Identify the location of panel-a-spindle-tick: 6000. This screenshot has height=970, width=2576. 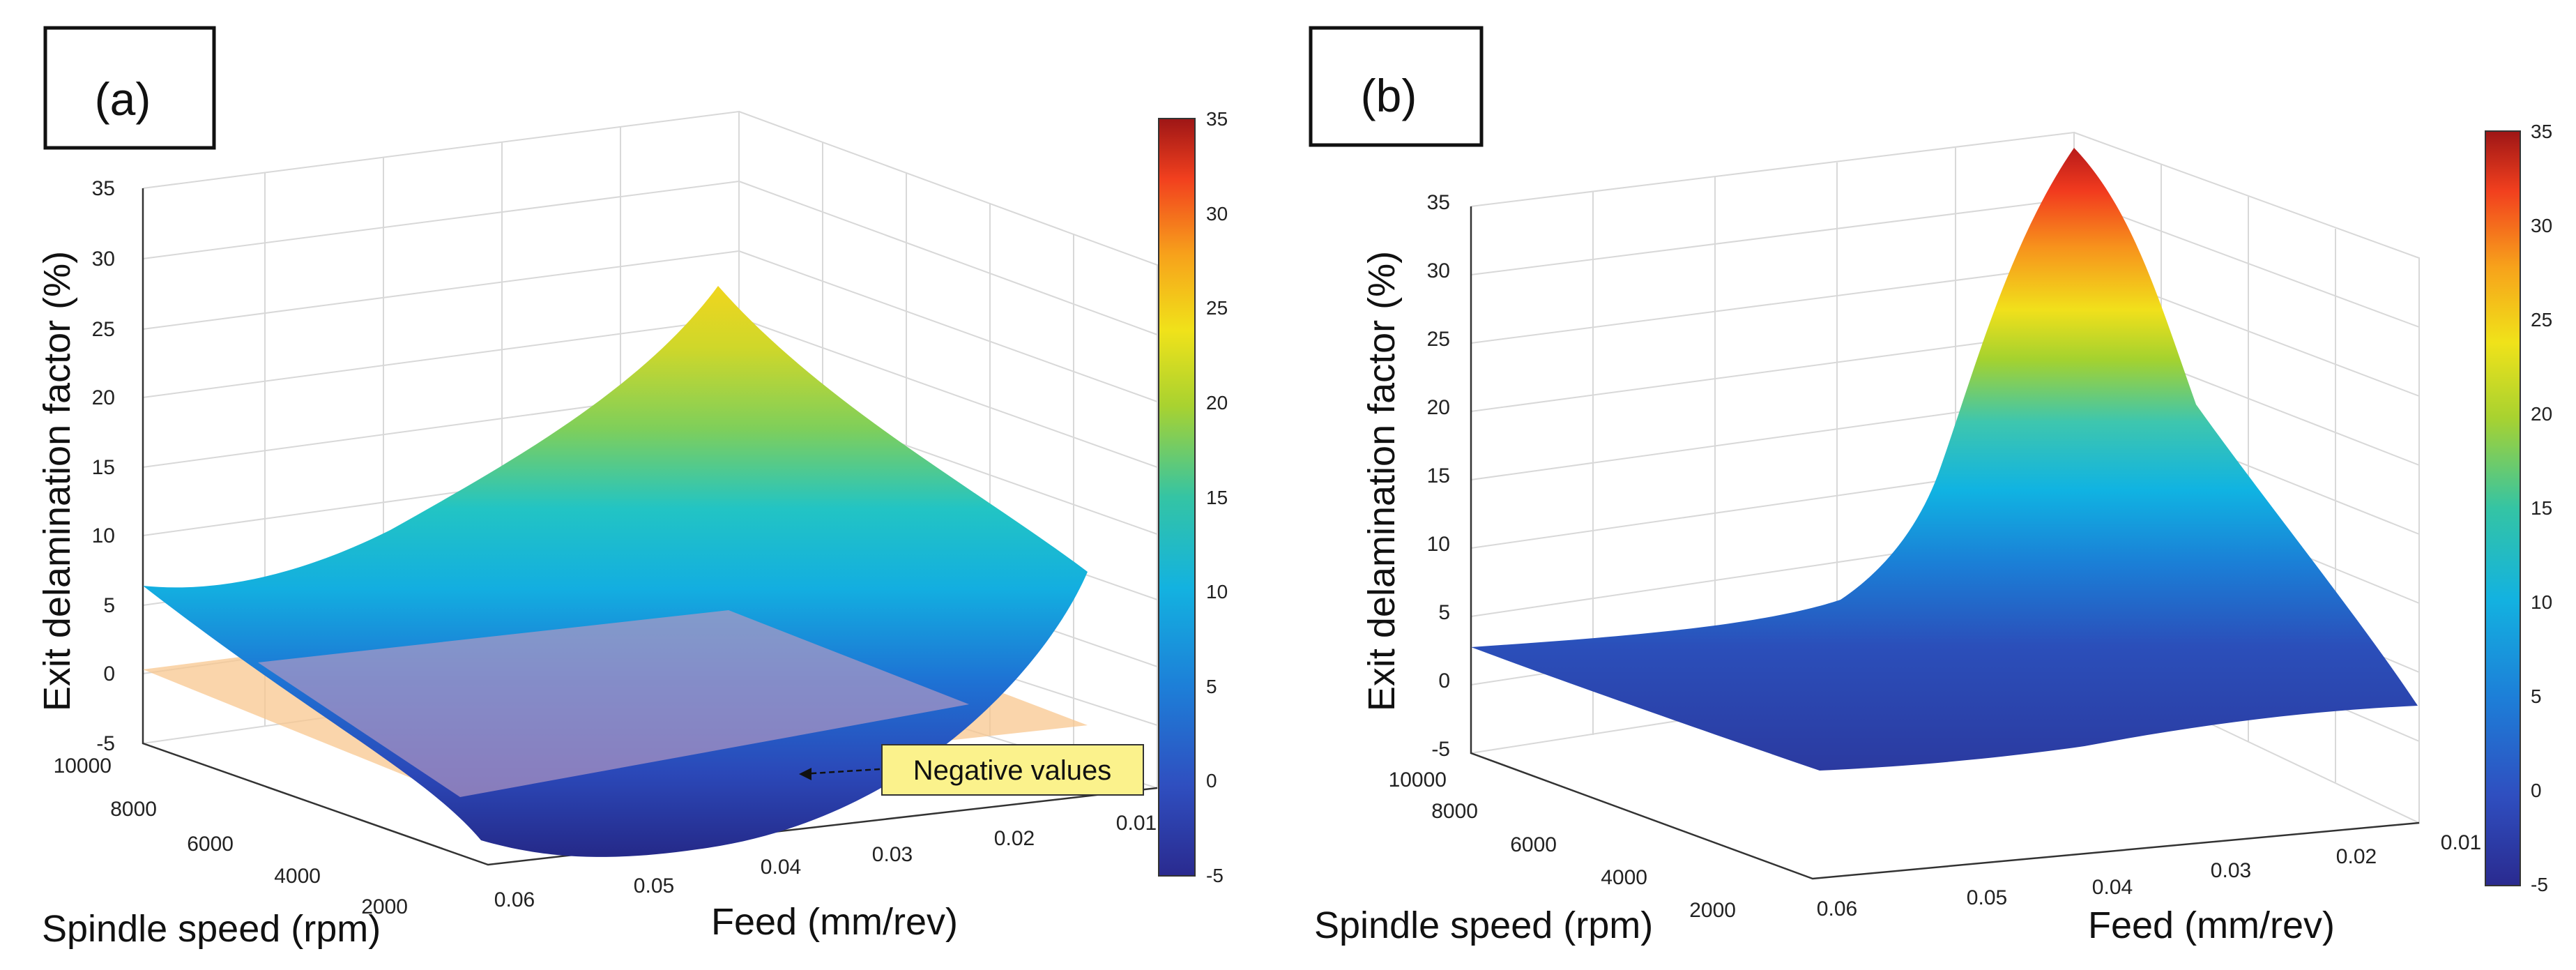
(210, 844).